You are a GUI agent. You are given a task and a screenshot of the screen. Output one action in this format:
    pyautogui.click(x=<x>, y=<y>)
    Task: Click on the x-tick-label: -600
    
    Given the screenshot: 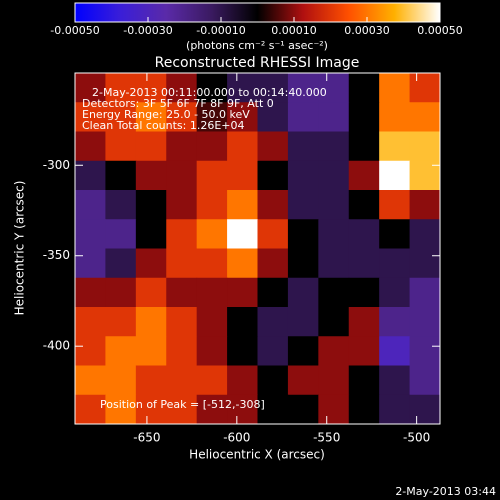 What is the action you would take?
    pyautogui.click(x=236, y=438)
    